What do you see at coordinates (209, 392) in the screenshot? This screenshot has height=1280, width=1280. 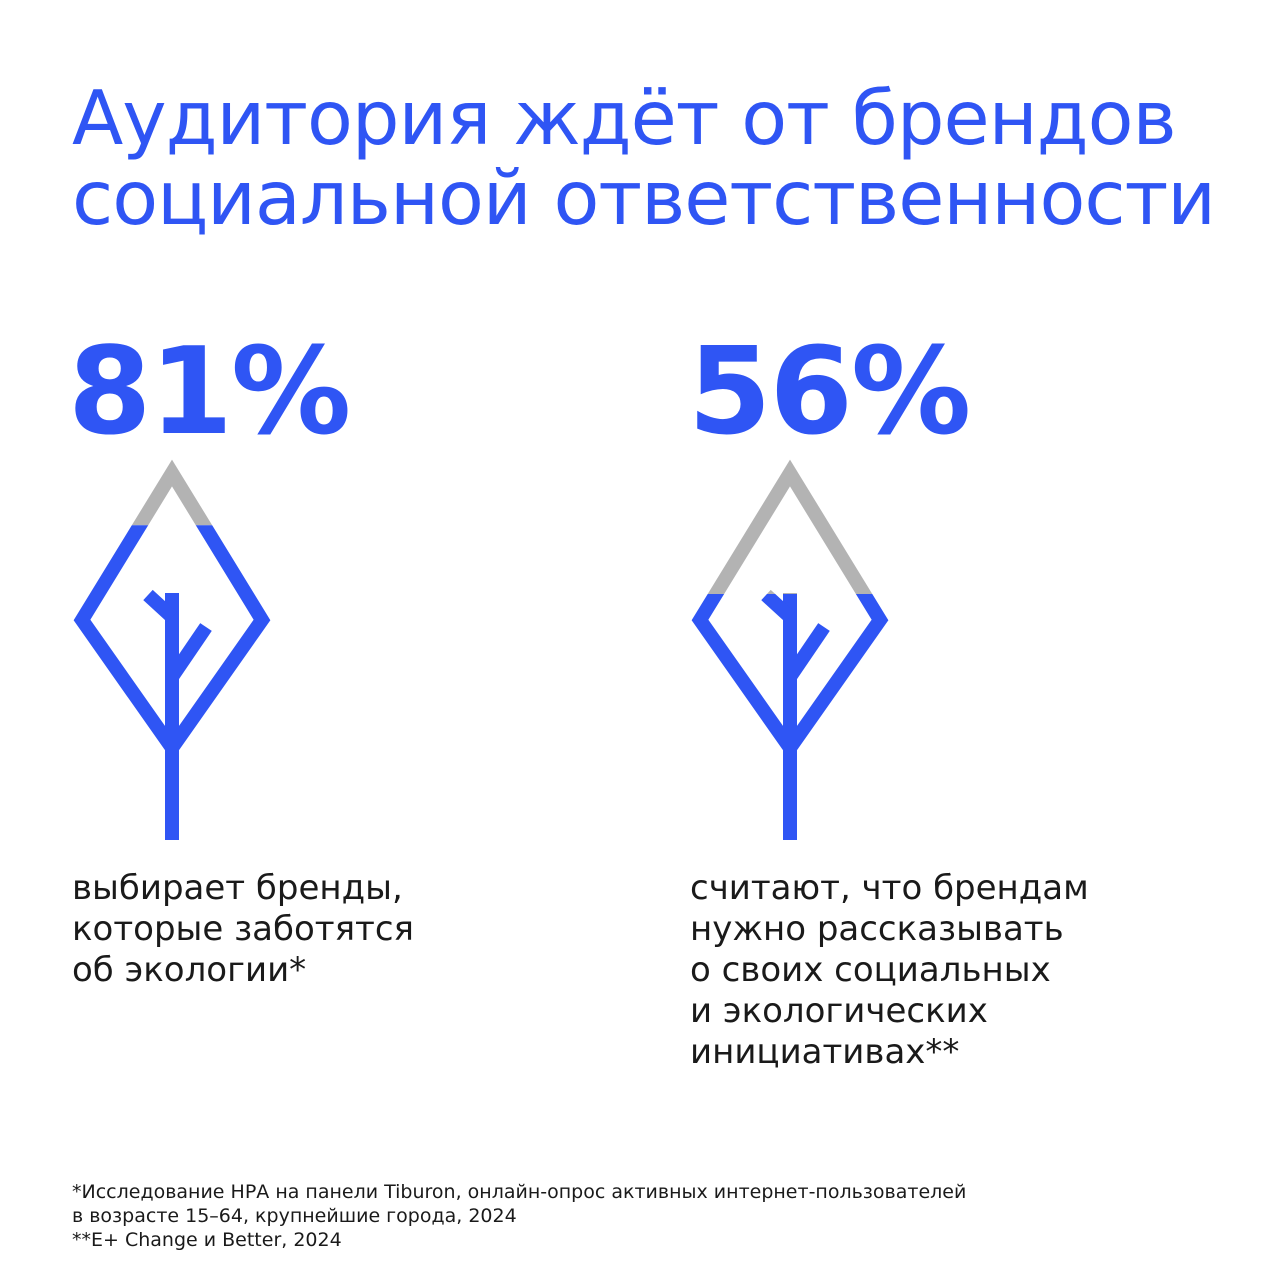 I see `stat-value-1: 81%` at bounding box center [209, 392].